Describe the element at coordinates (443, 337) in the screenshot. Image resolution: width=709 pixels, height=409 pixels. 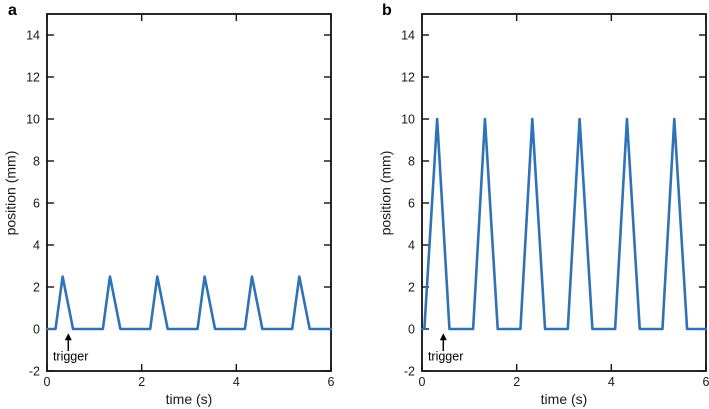
I see `panel-b-trigger-arrow-head` at that location.